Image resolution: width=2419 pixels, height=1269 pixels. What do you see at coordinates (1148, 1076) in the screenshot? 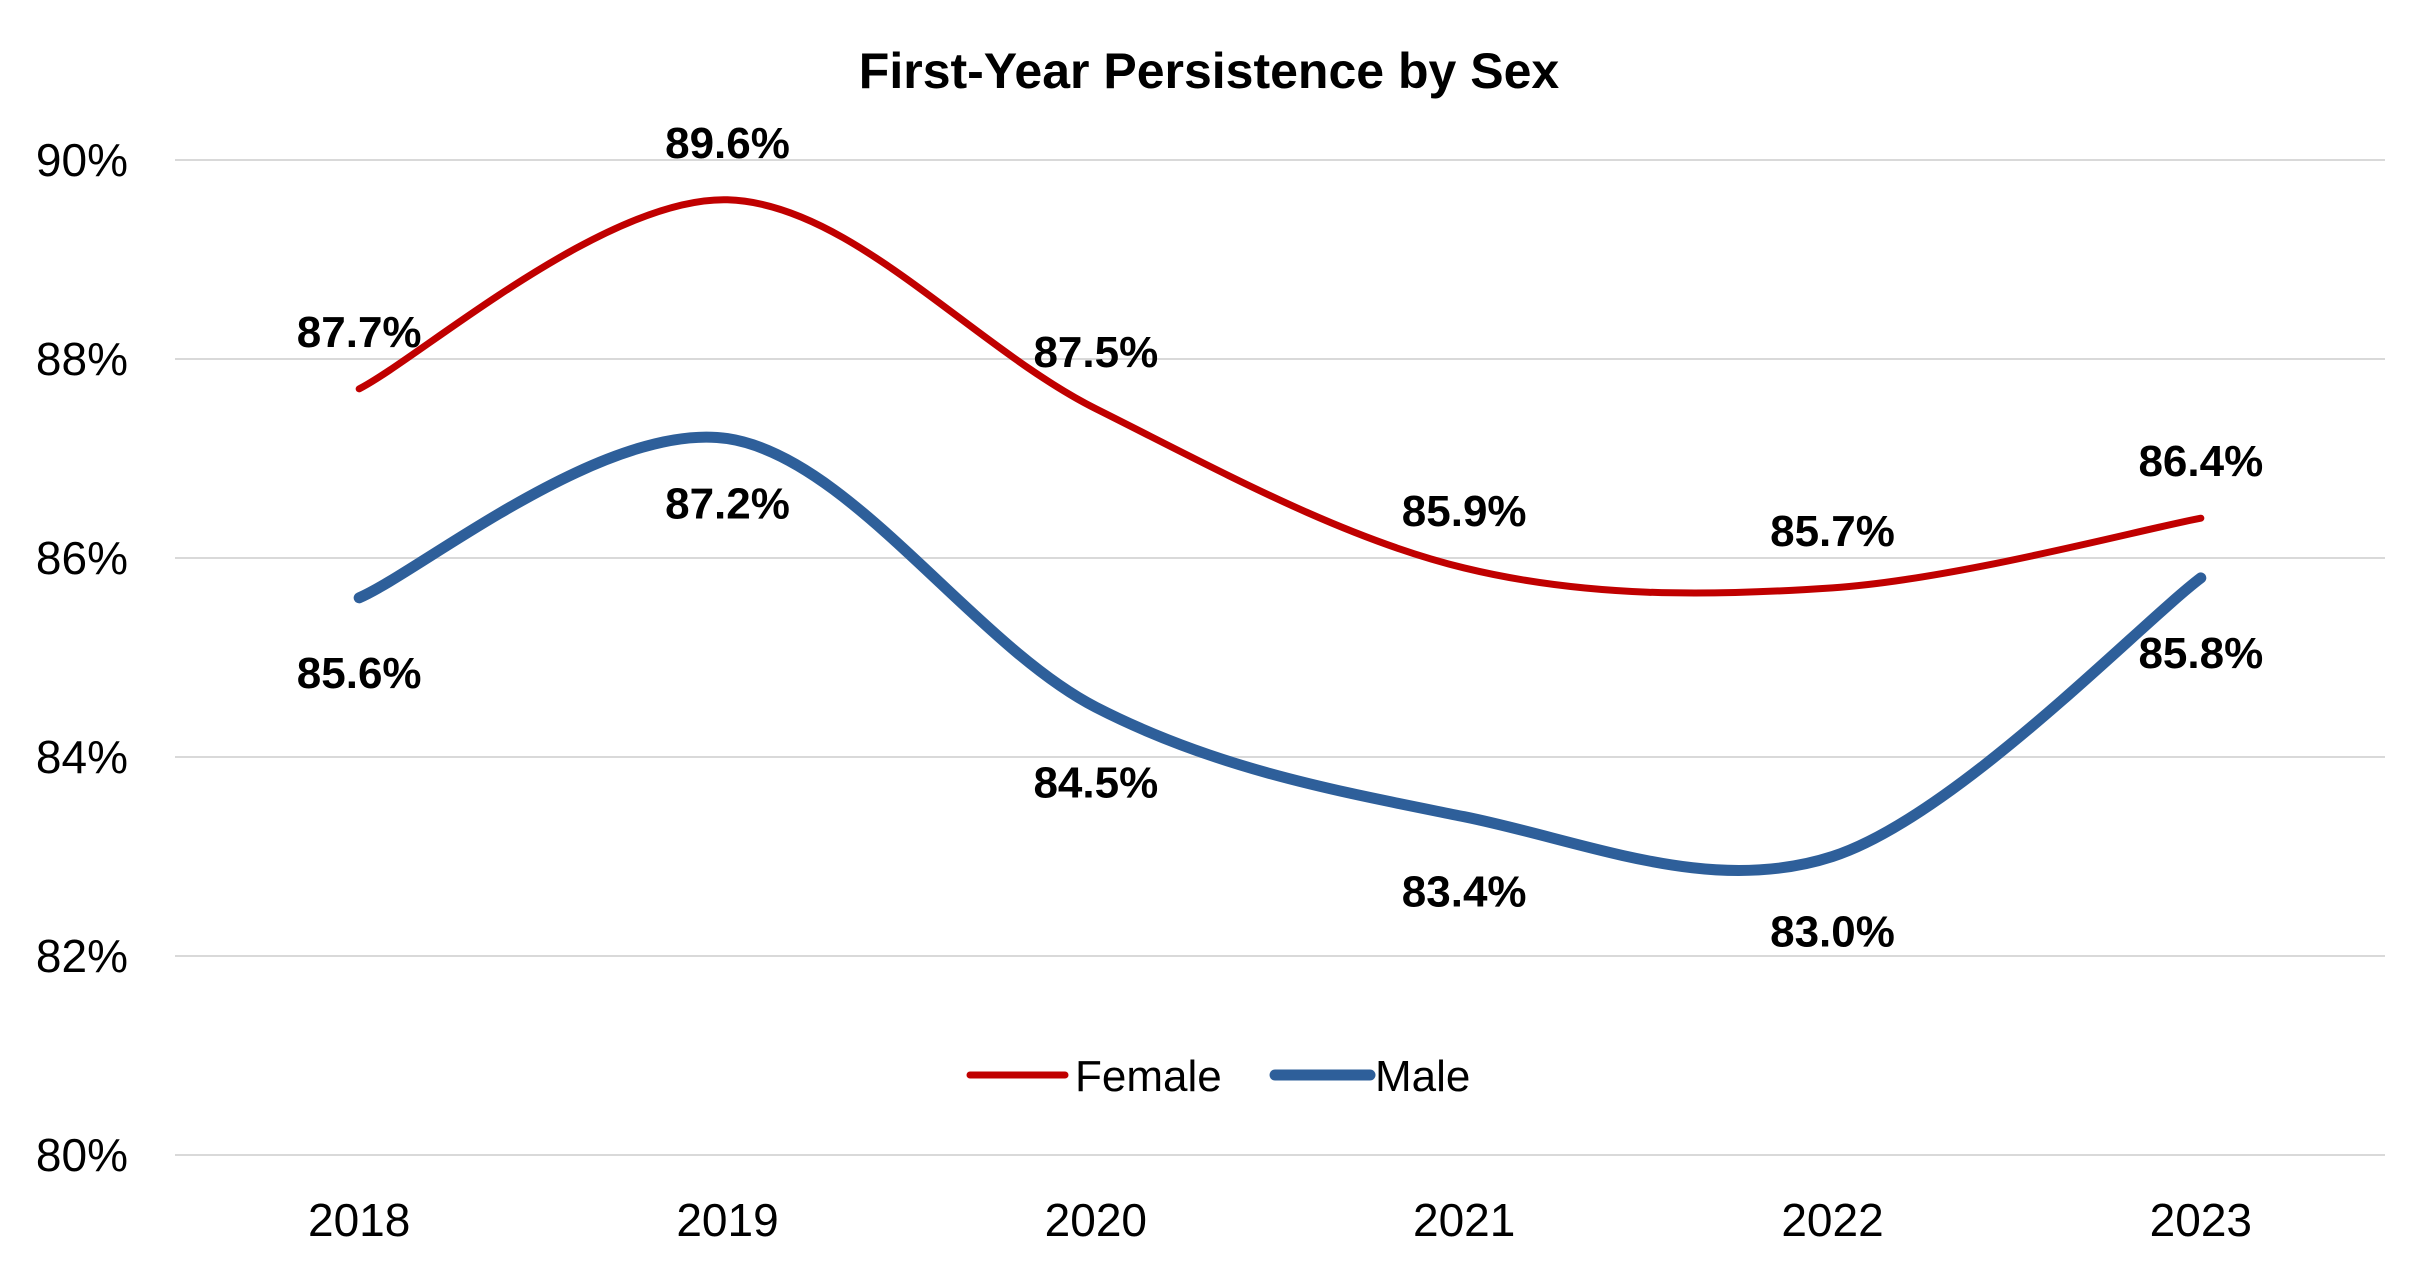
I see `legend-label-female: Female` at bounding box center [1148, 1076].